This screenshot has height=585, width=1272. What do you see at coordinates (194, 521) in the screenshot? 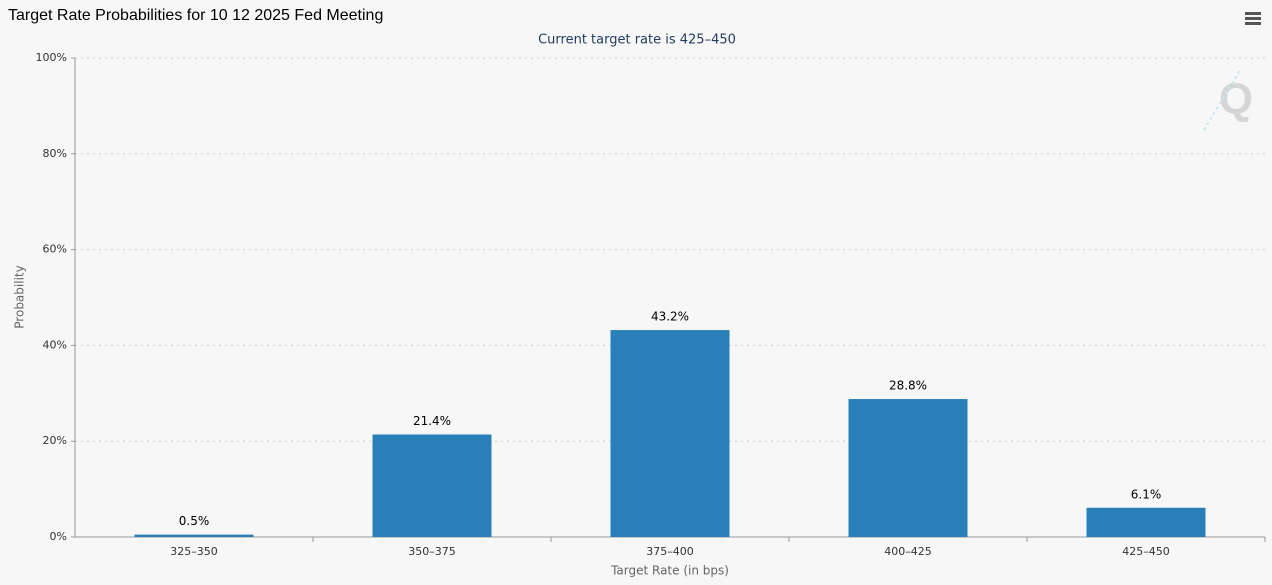
I see `value-label: 0.5%` at bounding box center [194, 521].